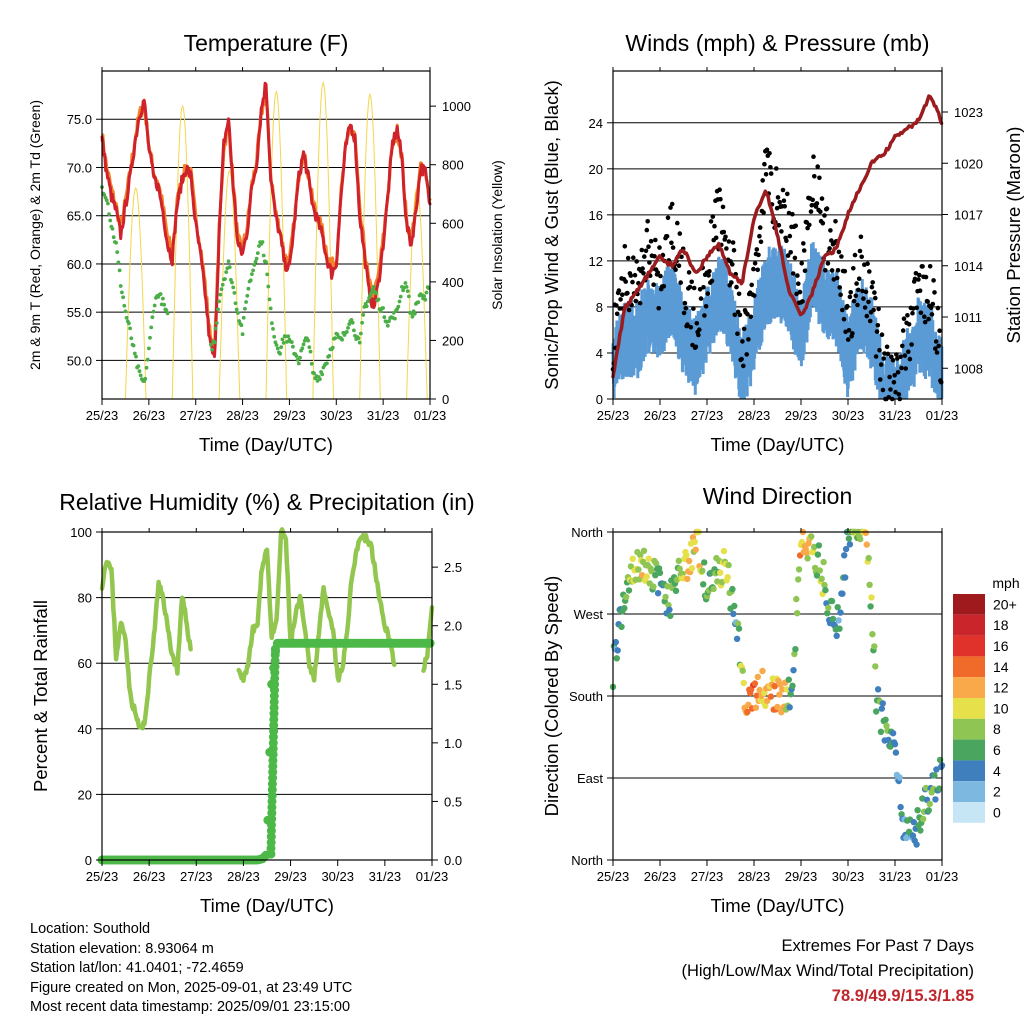 The image size is (1024, 1024). I want to click on legend-label: 20+, so click(1005, 604).